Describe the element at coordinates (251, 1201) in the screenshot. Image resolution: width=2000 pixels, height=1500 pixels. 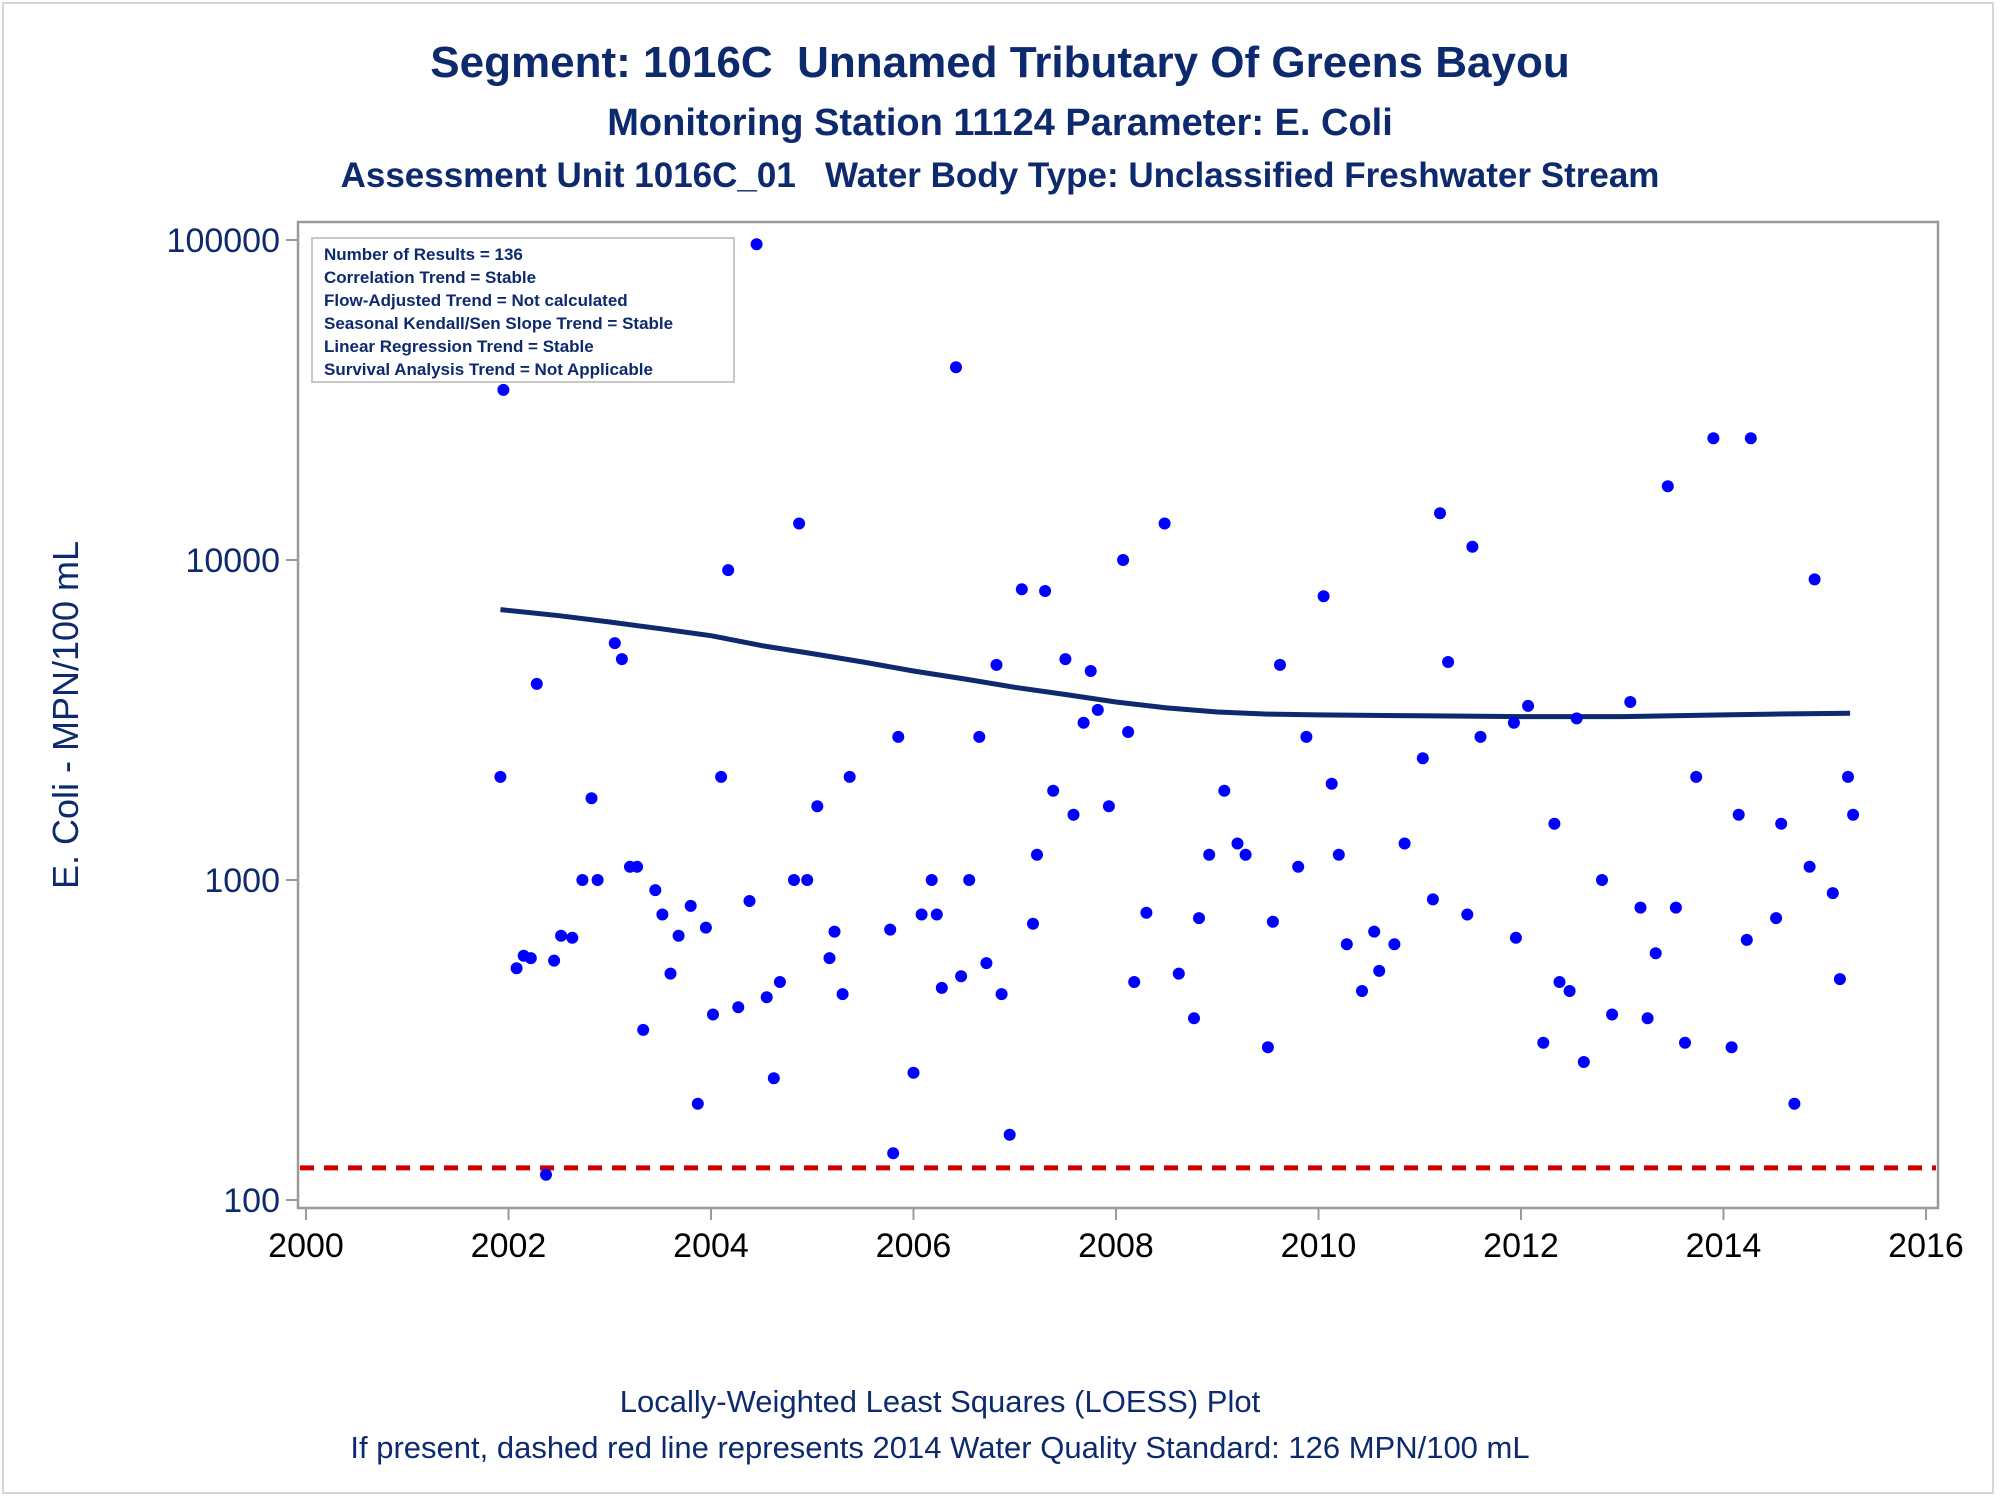
I see `y-tick-label: 100` at that location.